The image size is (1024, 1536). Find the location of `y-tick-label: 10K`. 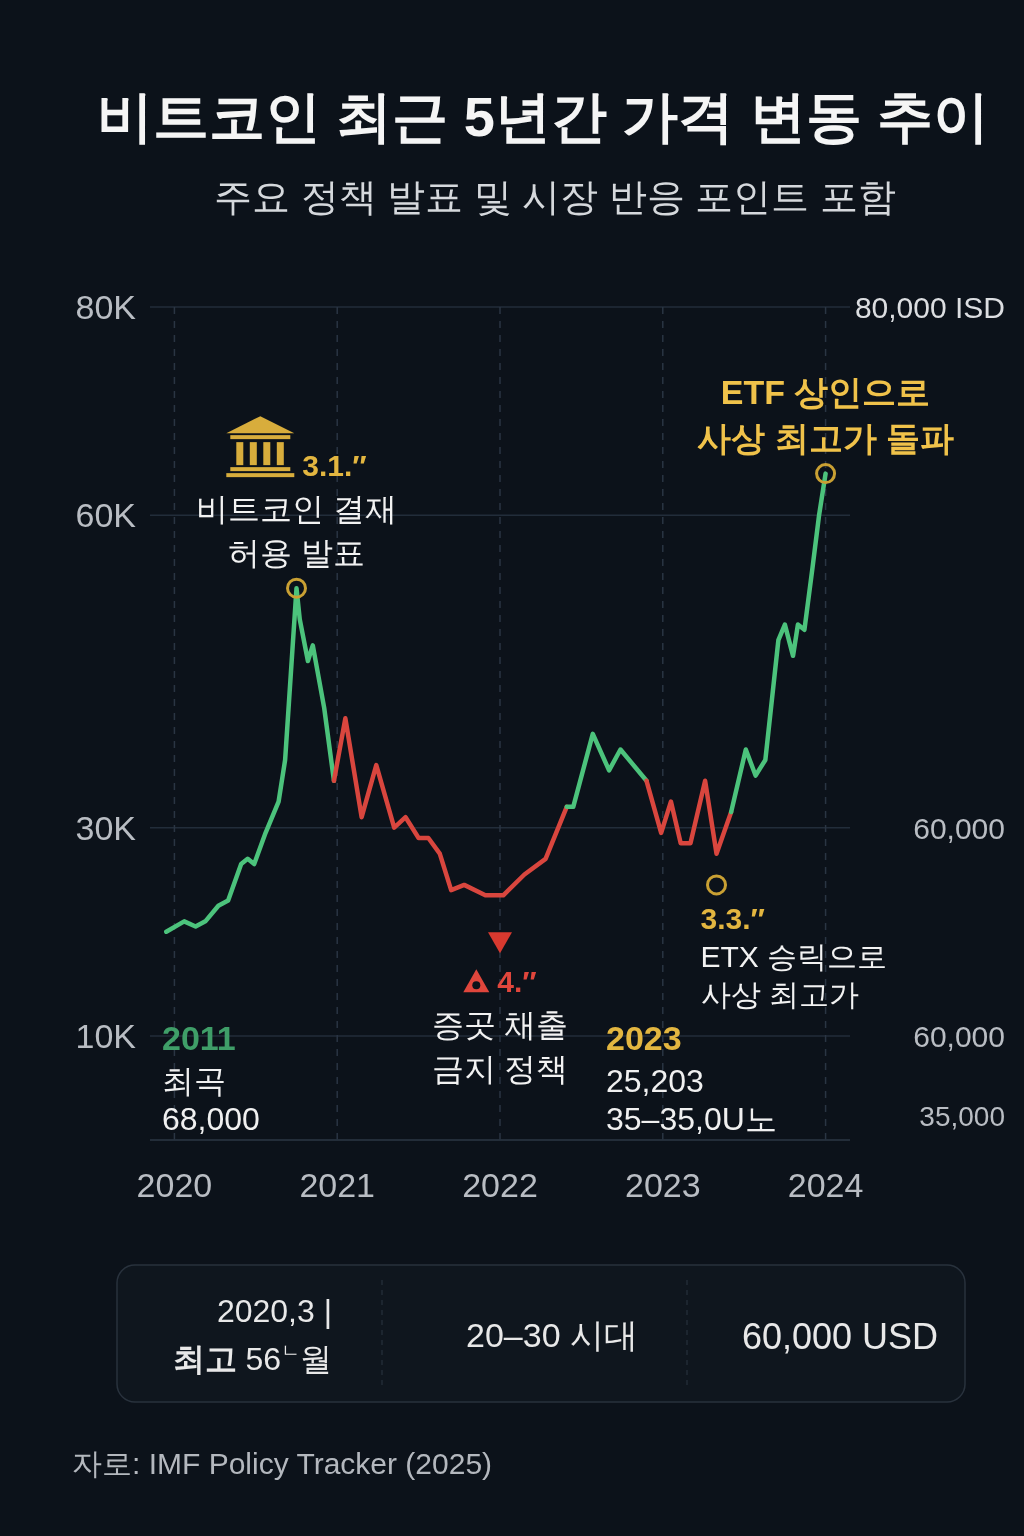

y-tick-label: 10K is located at coordinates (106, 1035).